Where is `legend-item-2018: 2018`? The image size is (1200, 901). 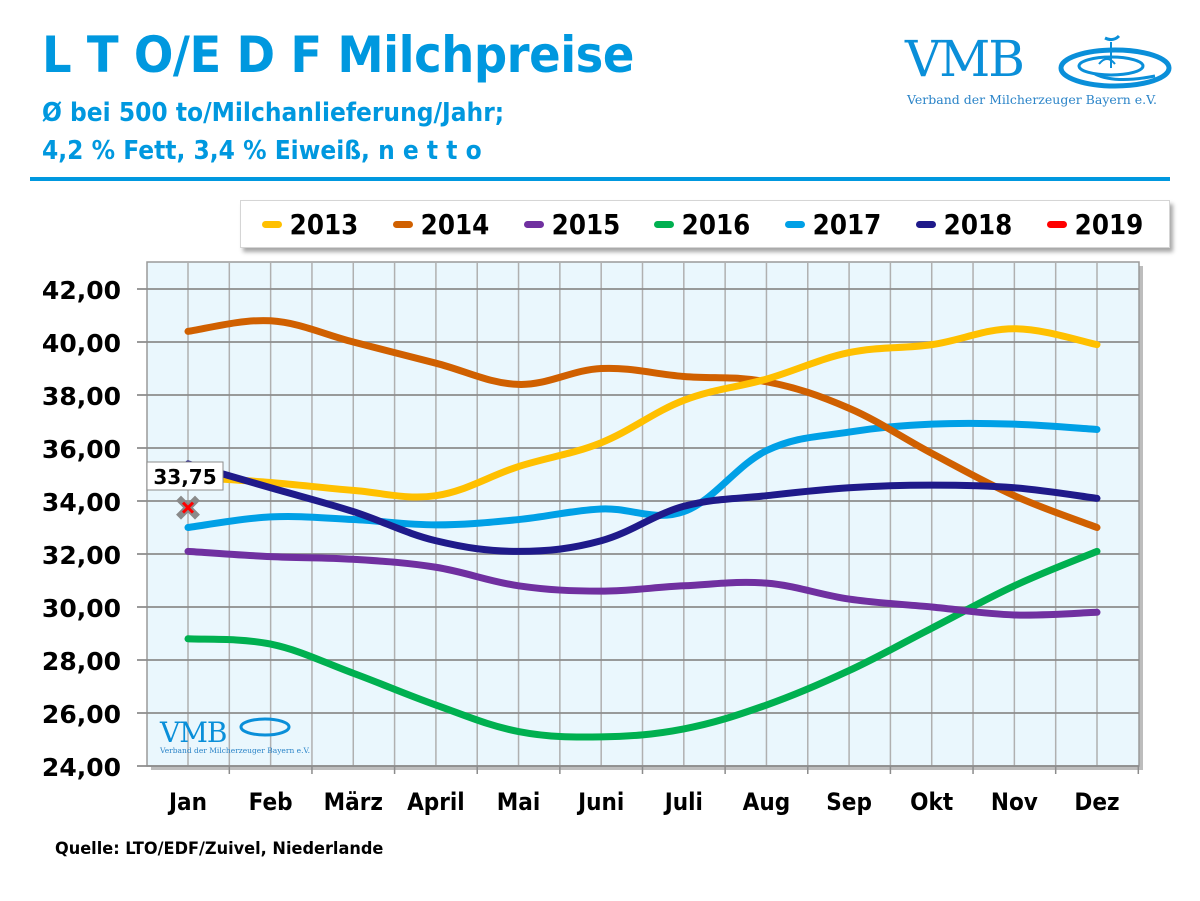
legend-item-2018: 2018 is located at coordinates (966, 224).